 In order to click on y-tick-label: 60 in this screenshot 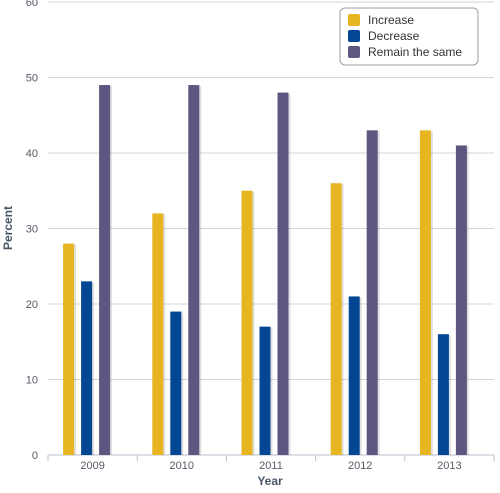, I will do `click(32, 4)`.